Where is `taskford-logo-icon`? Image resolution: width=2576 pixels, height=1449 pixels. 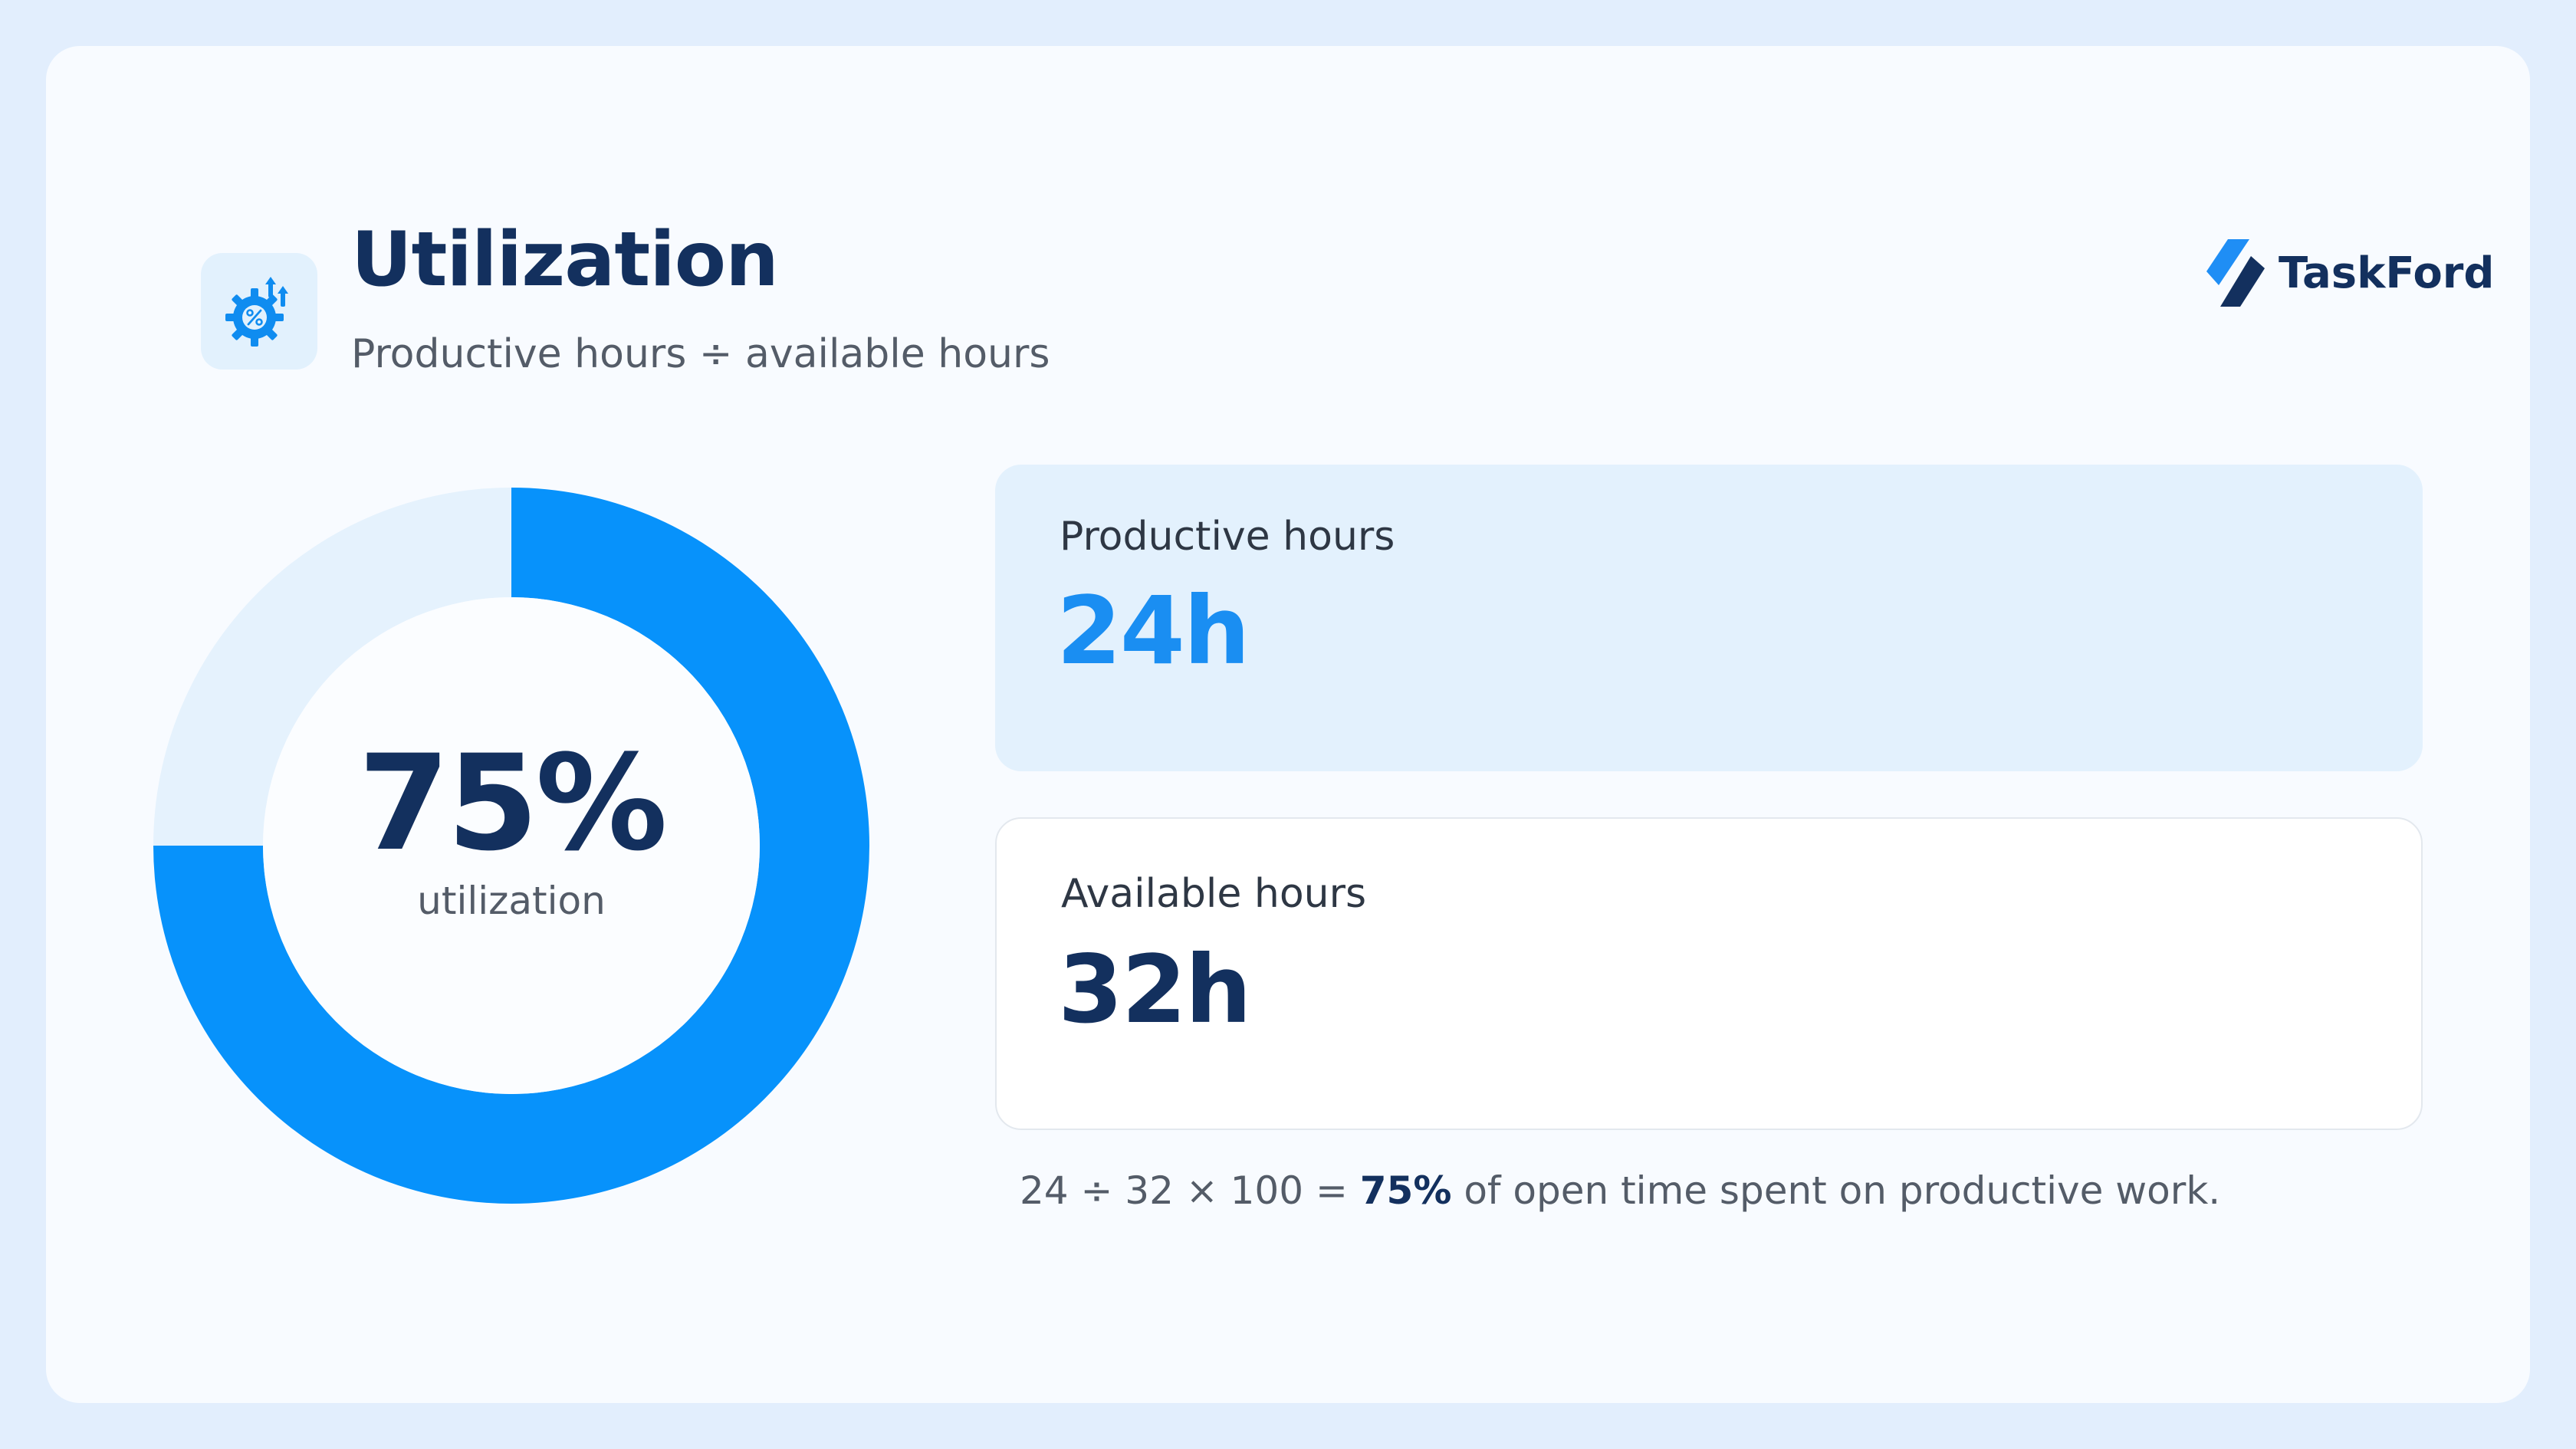
taskford-logo-icon is located at coordinates (2236, 273).